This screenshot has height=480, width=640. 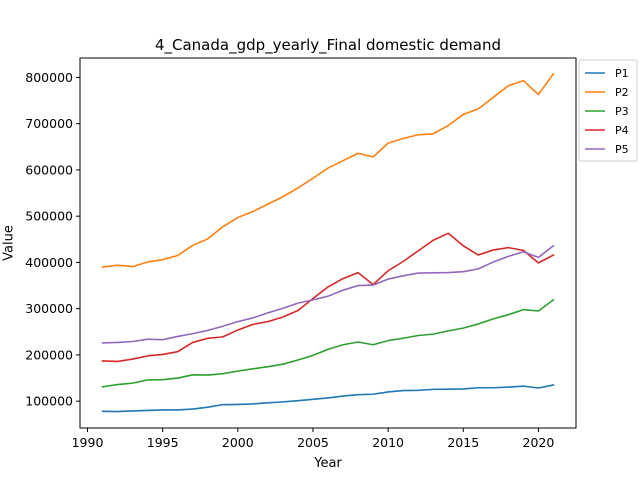 What do you see at coordinates (388, 442) in the screenshot?
I see `x-tick-label: 2010` at bounding box center [388, 442].